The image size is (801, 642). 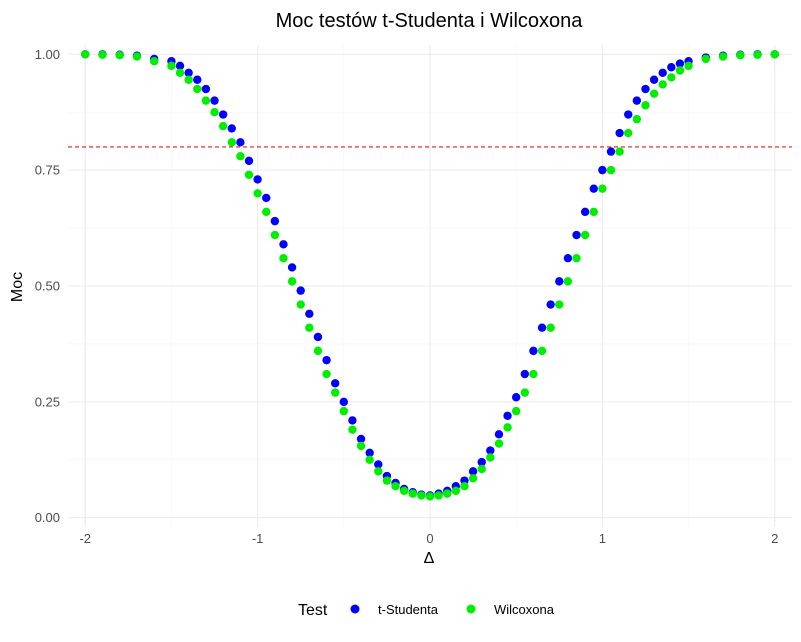 I want to click on y-tick-label: 0.75, so click(x=47, y=170).